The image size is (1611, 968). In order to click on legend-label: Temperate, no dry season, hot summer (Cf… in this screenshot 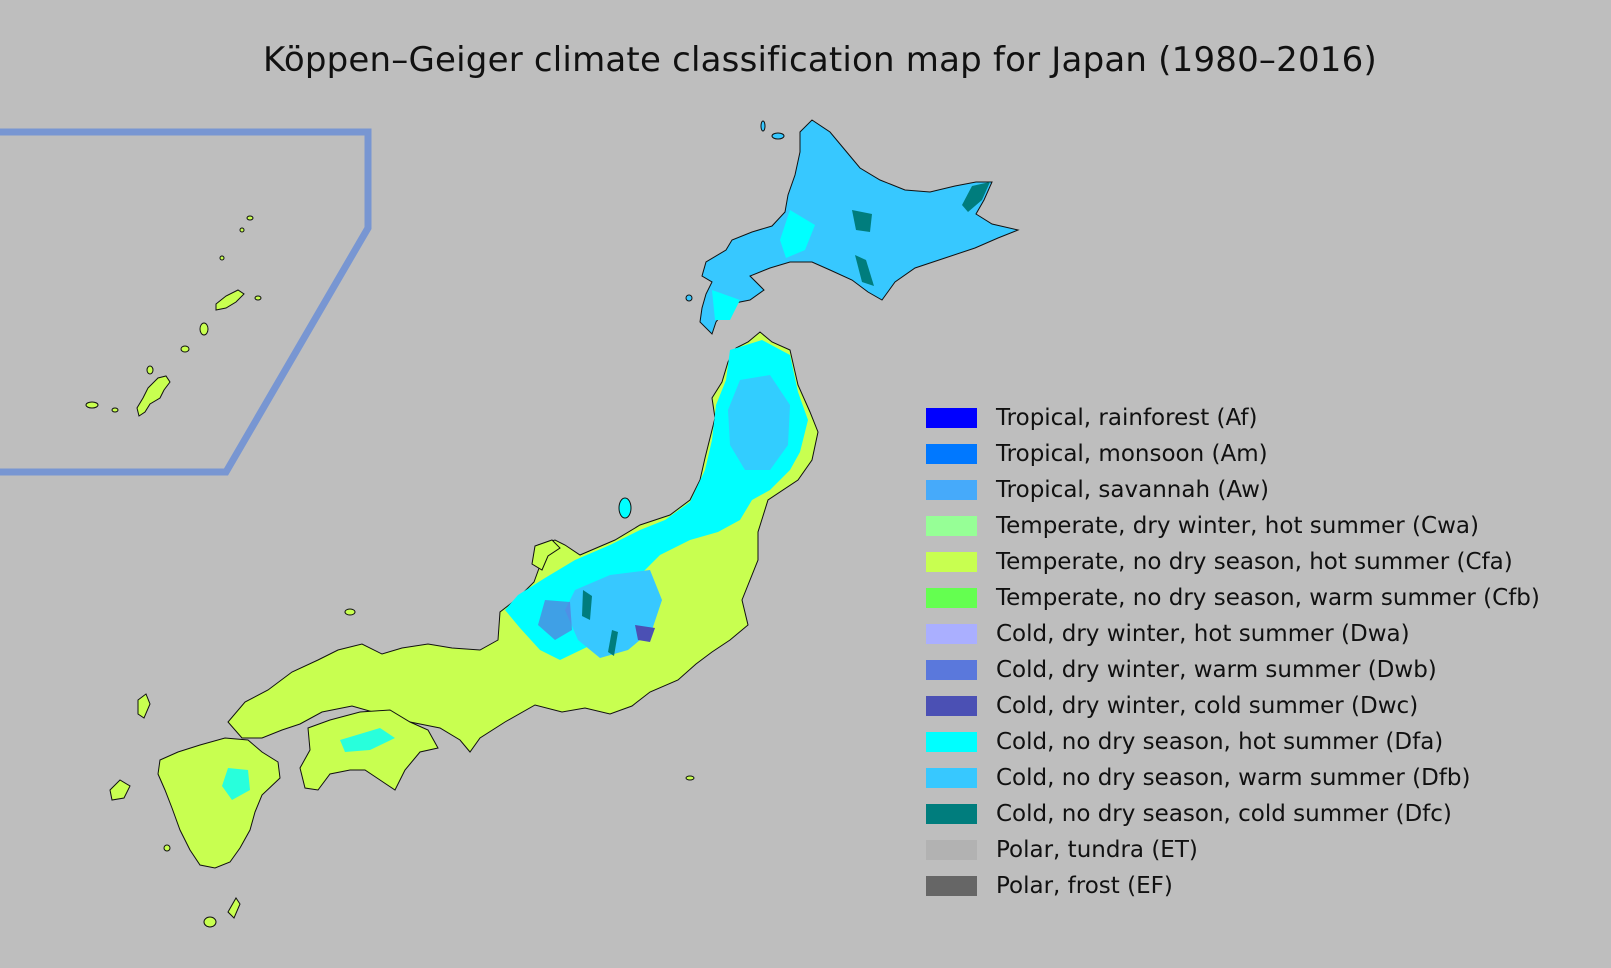, I will do `click(1254, 562)`.